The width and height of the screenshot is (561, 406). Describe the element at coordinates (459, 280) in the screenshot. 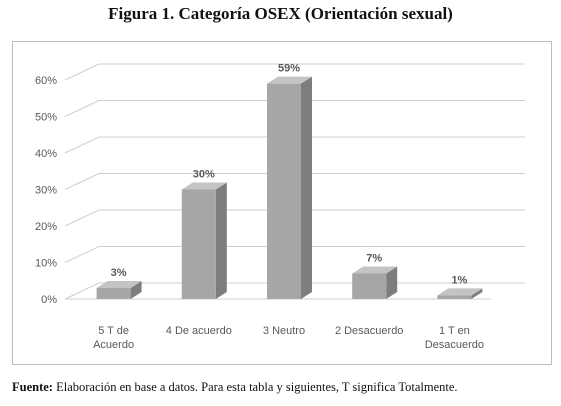

I see `data-label: 1%` at that location.